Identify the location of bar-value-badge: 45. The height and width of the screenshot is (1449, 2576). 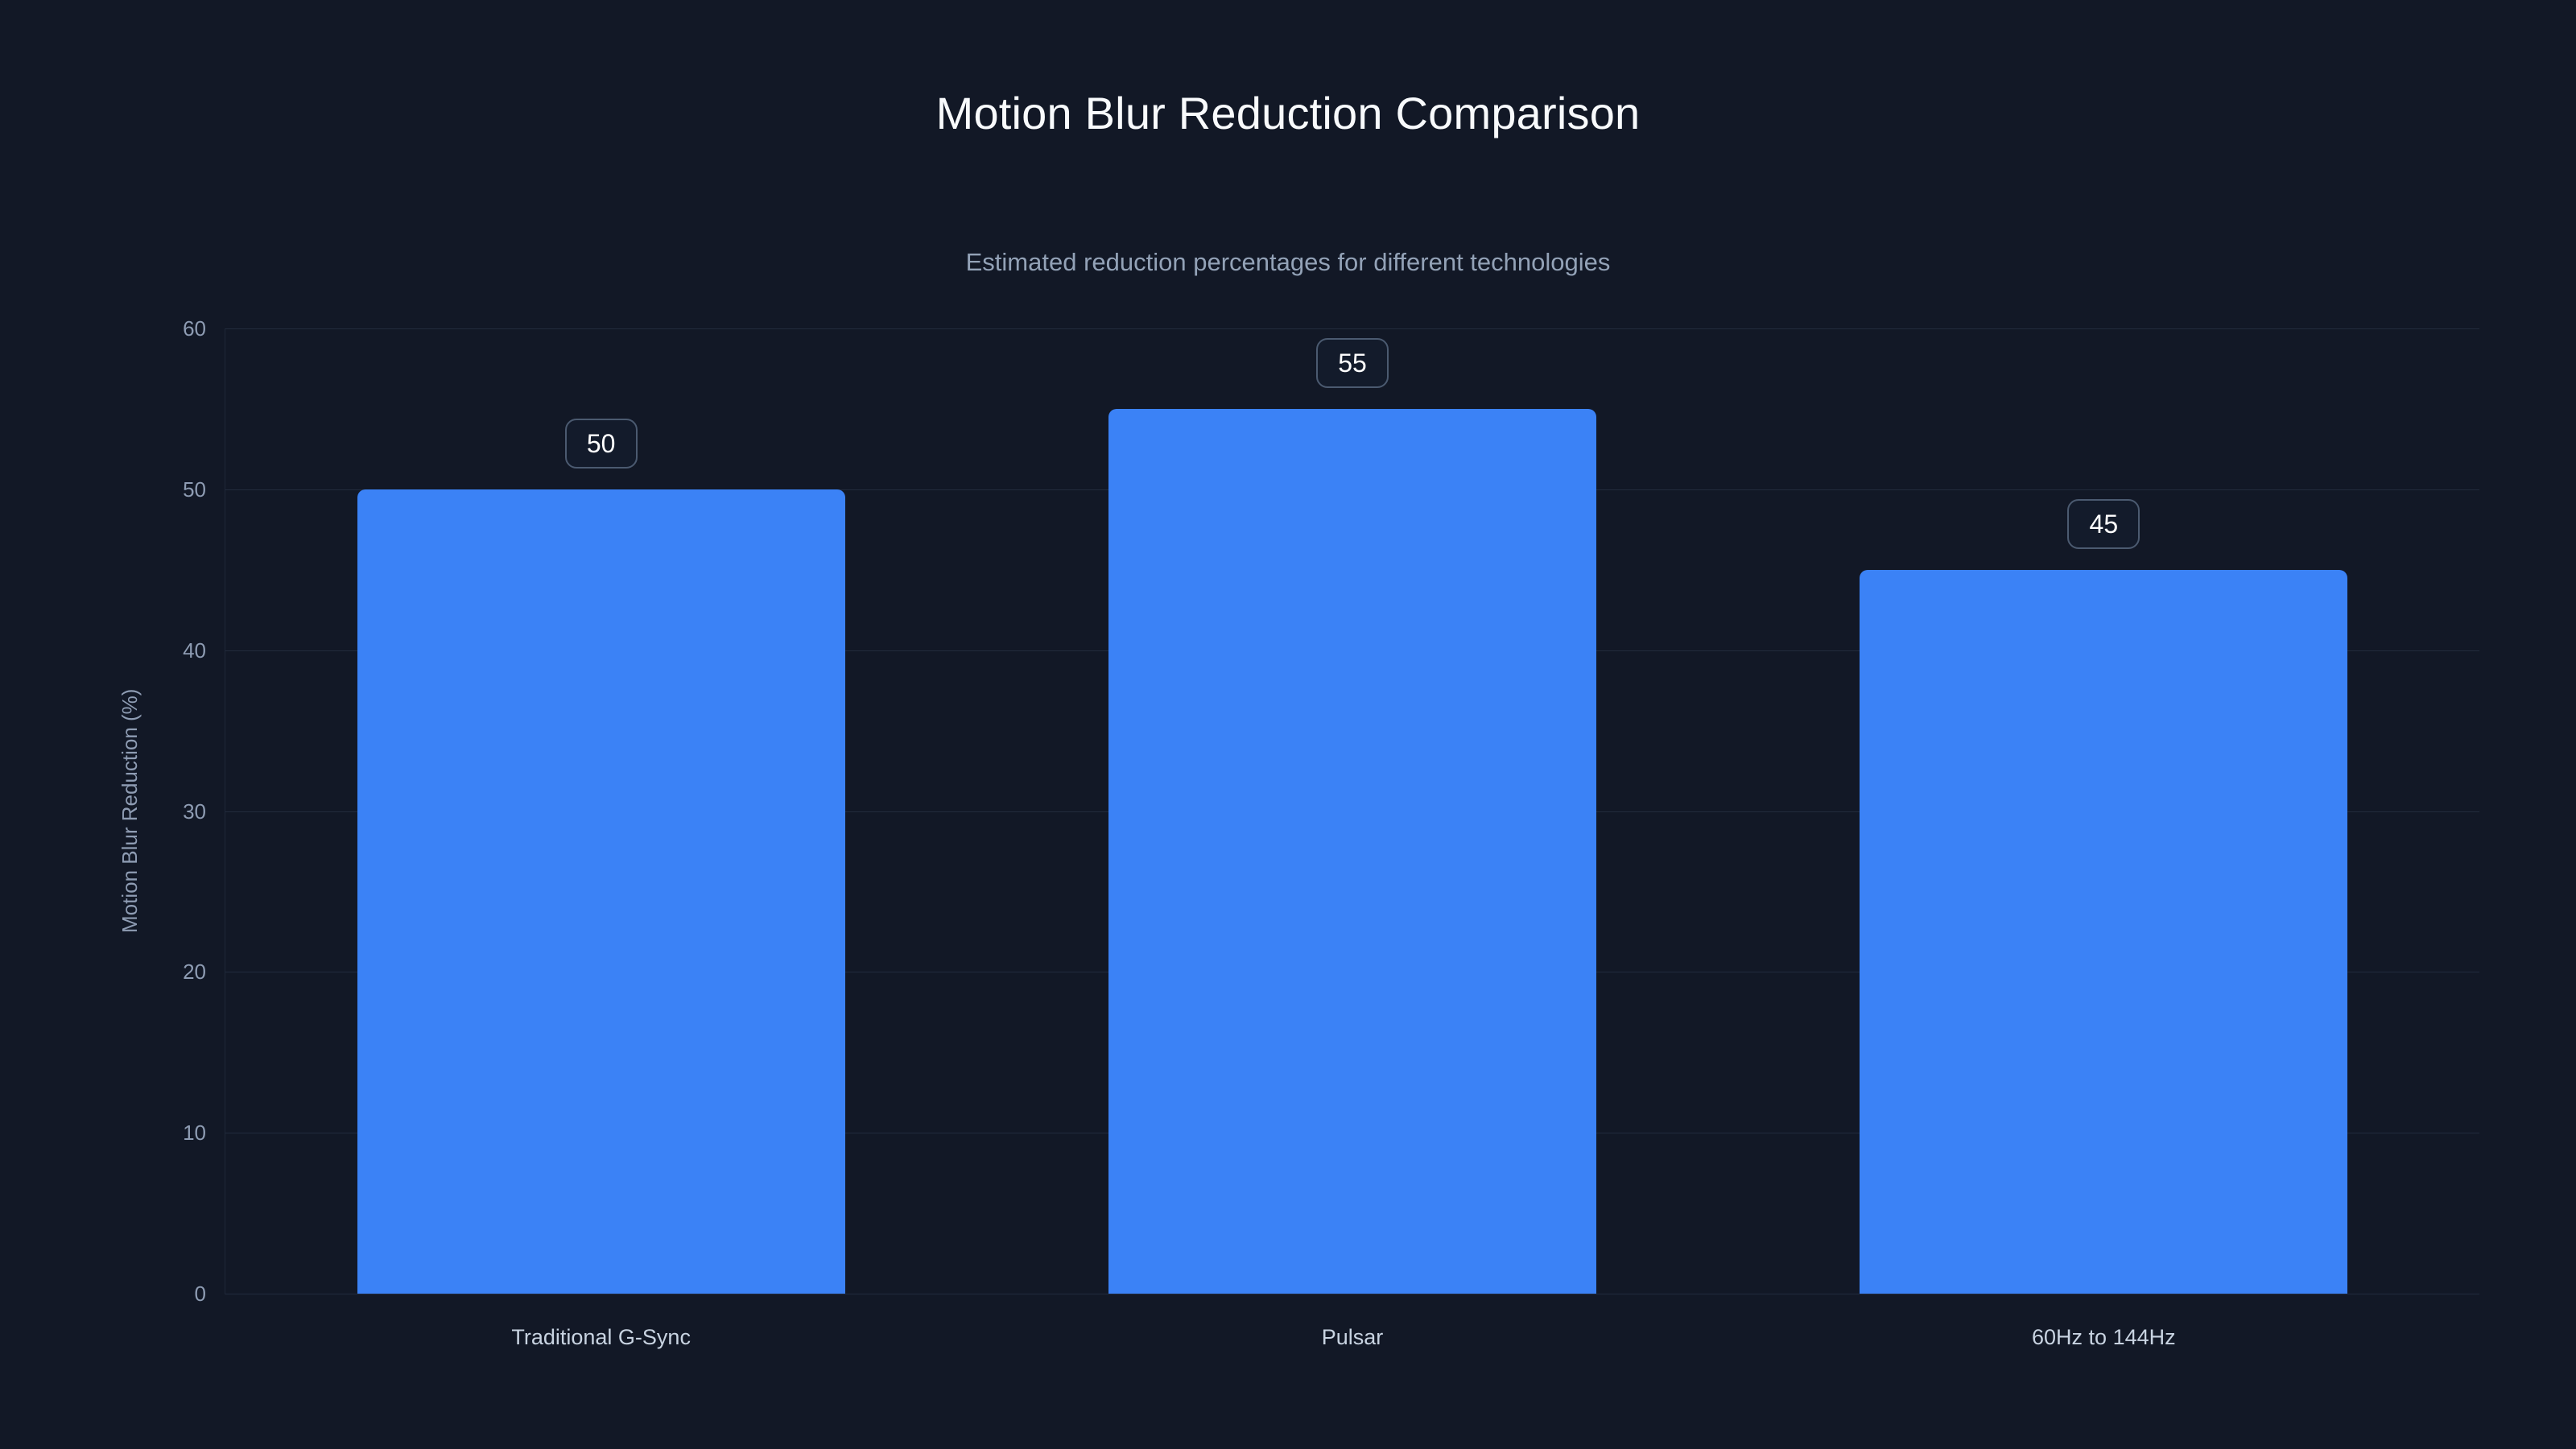
(2103, 523).